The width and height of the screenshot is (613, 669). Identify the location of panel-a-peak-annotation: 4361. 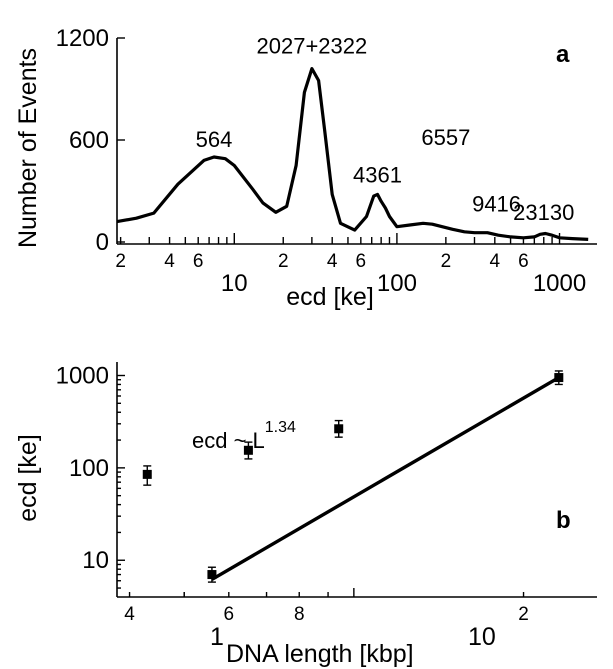
(377, 175).